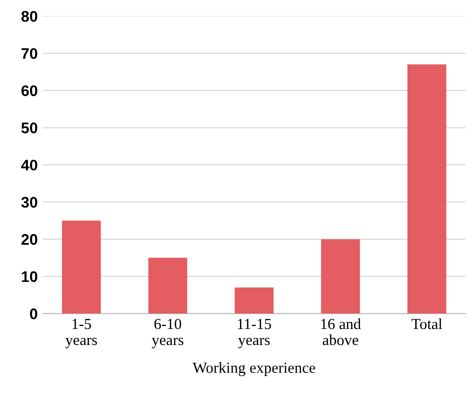  I want to click on y-tick-label: 70, so click(30, 53).